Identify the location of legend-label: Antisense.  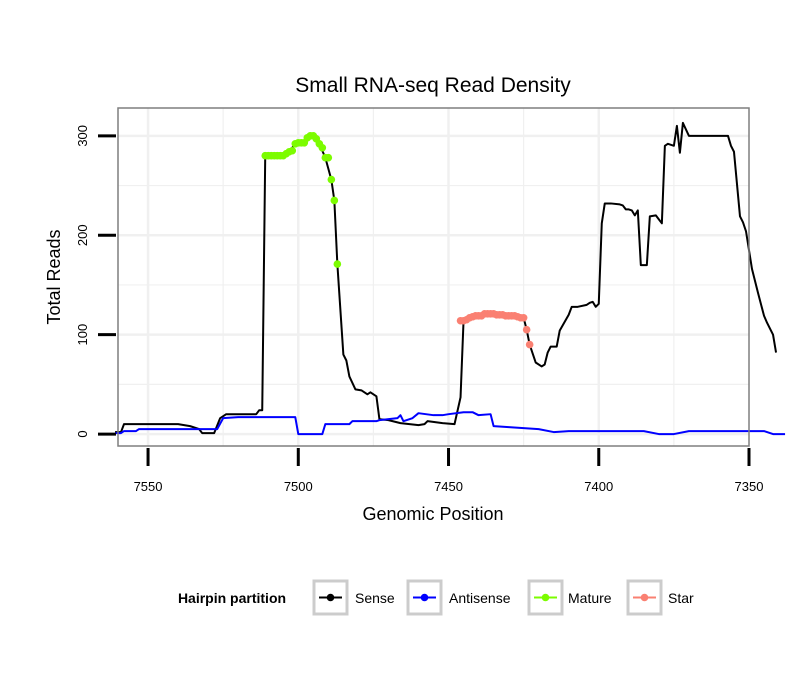
(480, 598).